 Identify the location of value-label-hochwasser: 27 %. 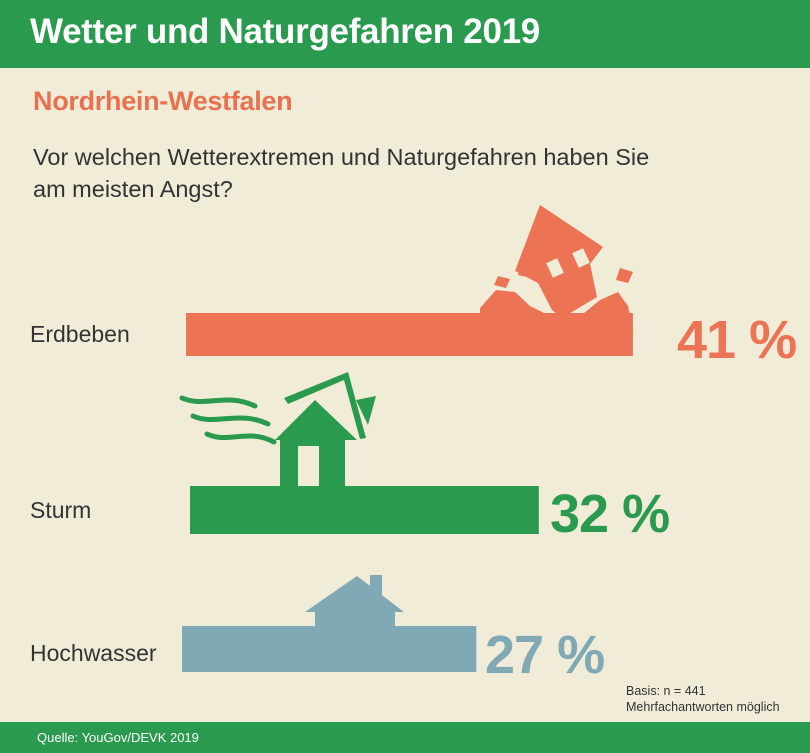
(544, 655).